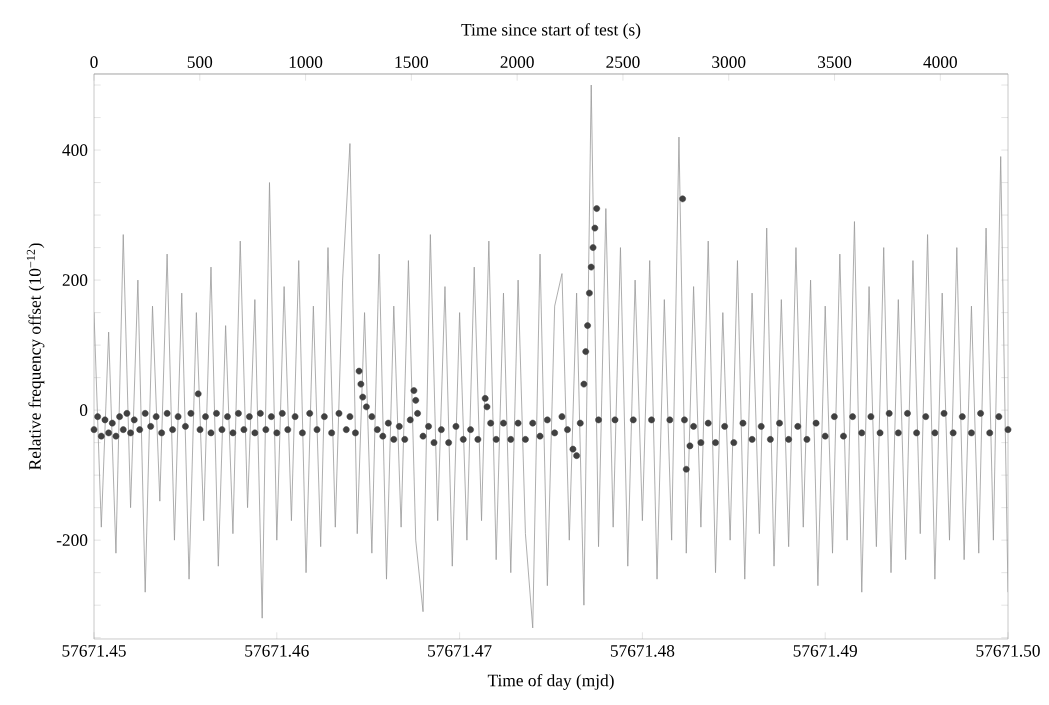 The height and width of the screenshot is (705, 1049). What do you see at coordinates (550, 681) in the screenshot?
I see `x-axis-title: Time of day (mjd)` at bounding box center [550, 681].